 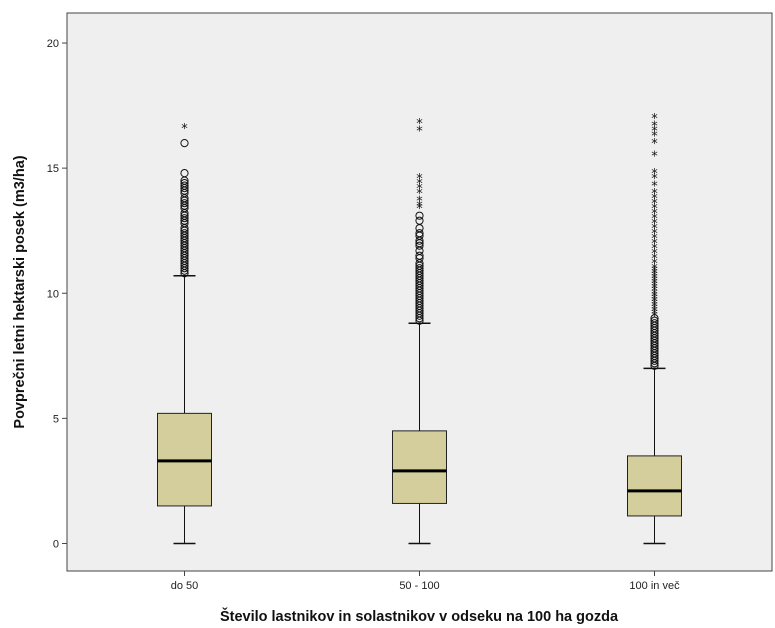 What do you see at coordinates (419, 331) in the screenshot?
I see `box-group: *********` at bounding box center [419, 331].